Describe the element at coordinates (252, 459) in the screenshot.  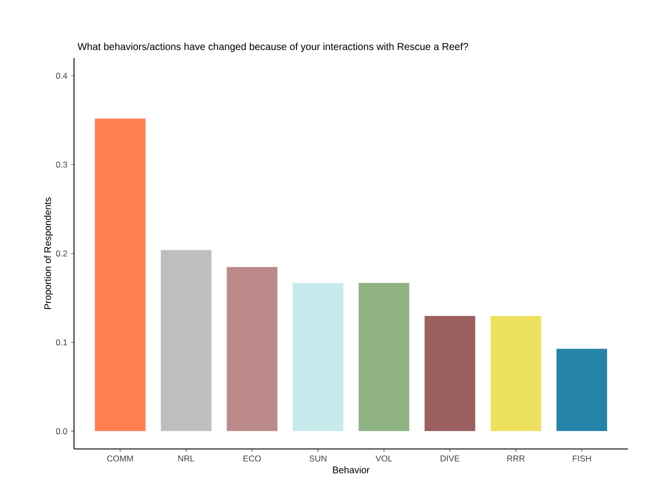
I see `x-tick-label: ECO` at that location.